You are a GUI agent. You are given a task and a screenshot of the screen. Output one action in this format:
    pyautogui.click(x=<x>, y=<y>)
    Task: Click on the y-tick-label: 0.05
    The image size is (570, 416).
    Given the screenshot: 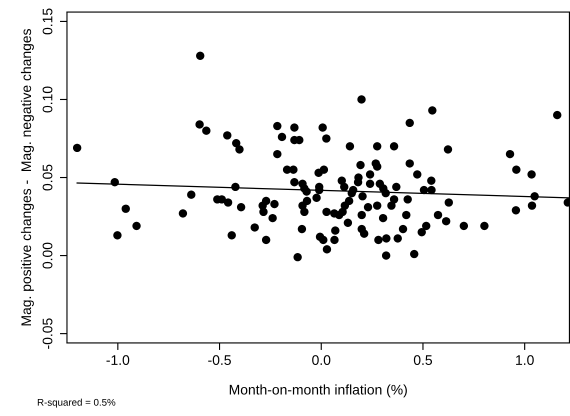 What is the action you would take?
    pyautogui.click(x=47, y=177)
    